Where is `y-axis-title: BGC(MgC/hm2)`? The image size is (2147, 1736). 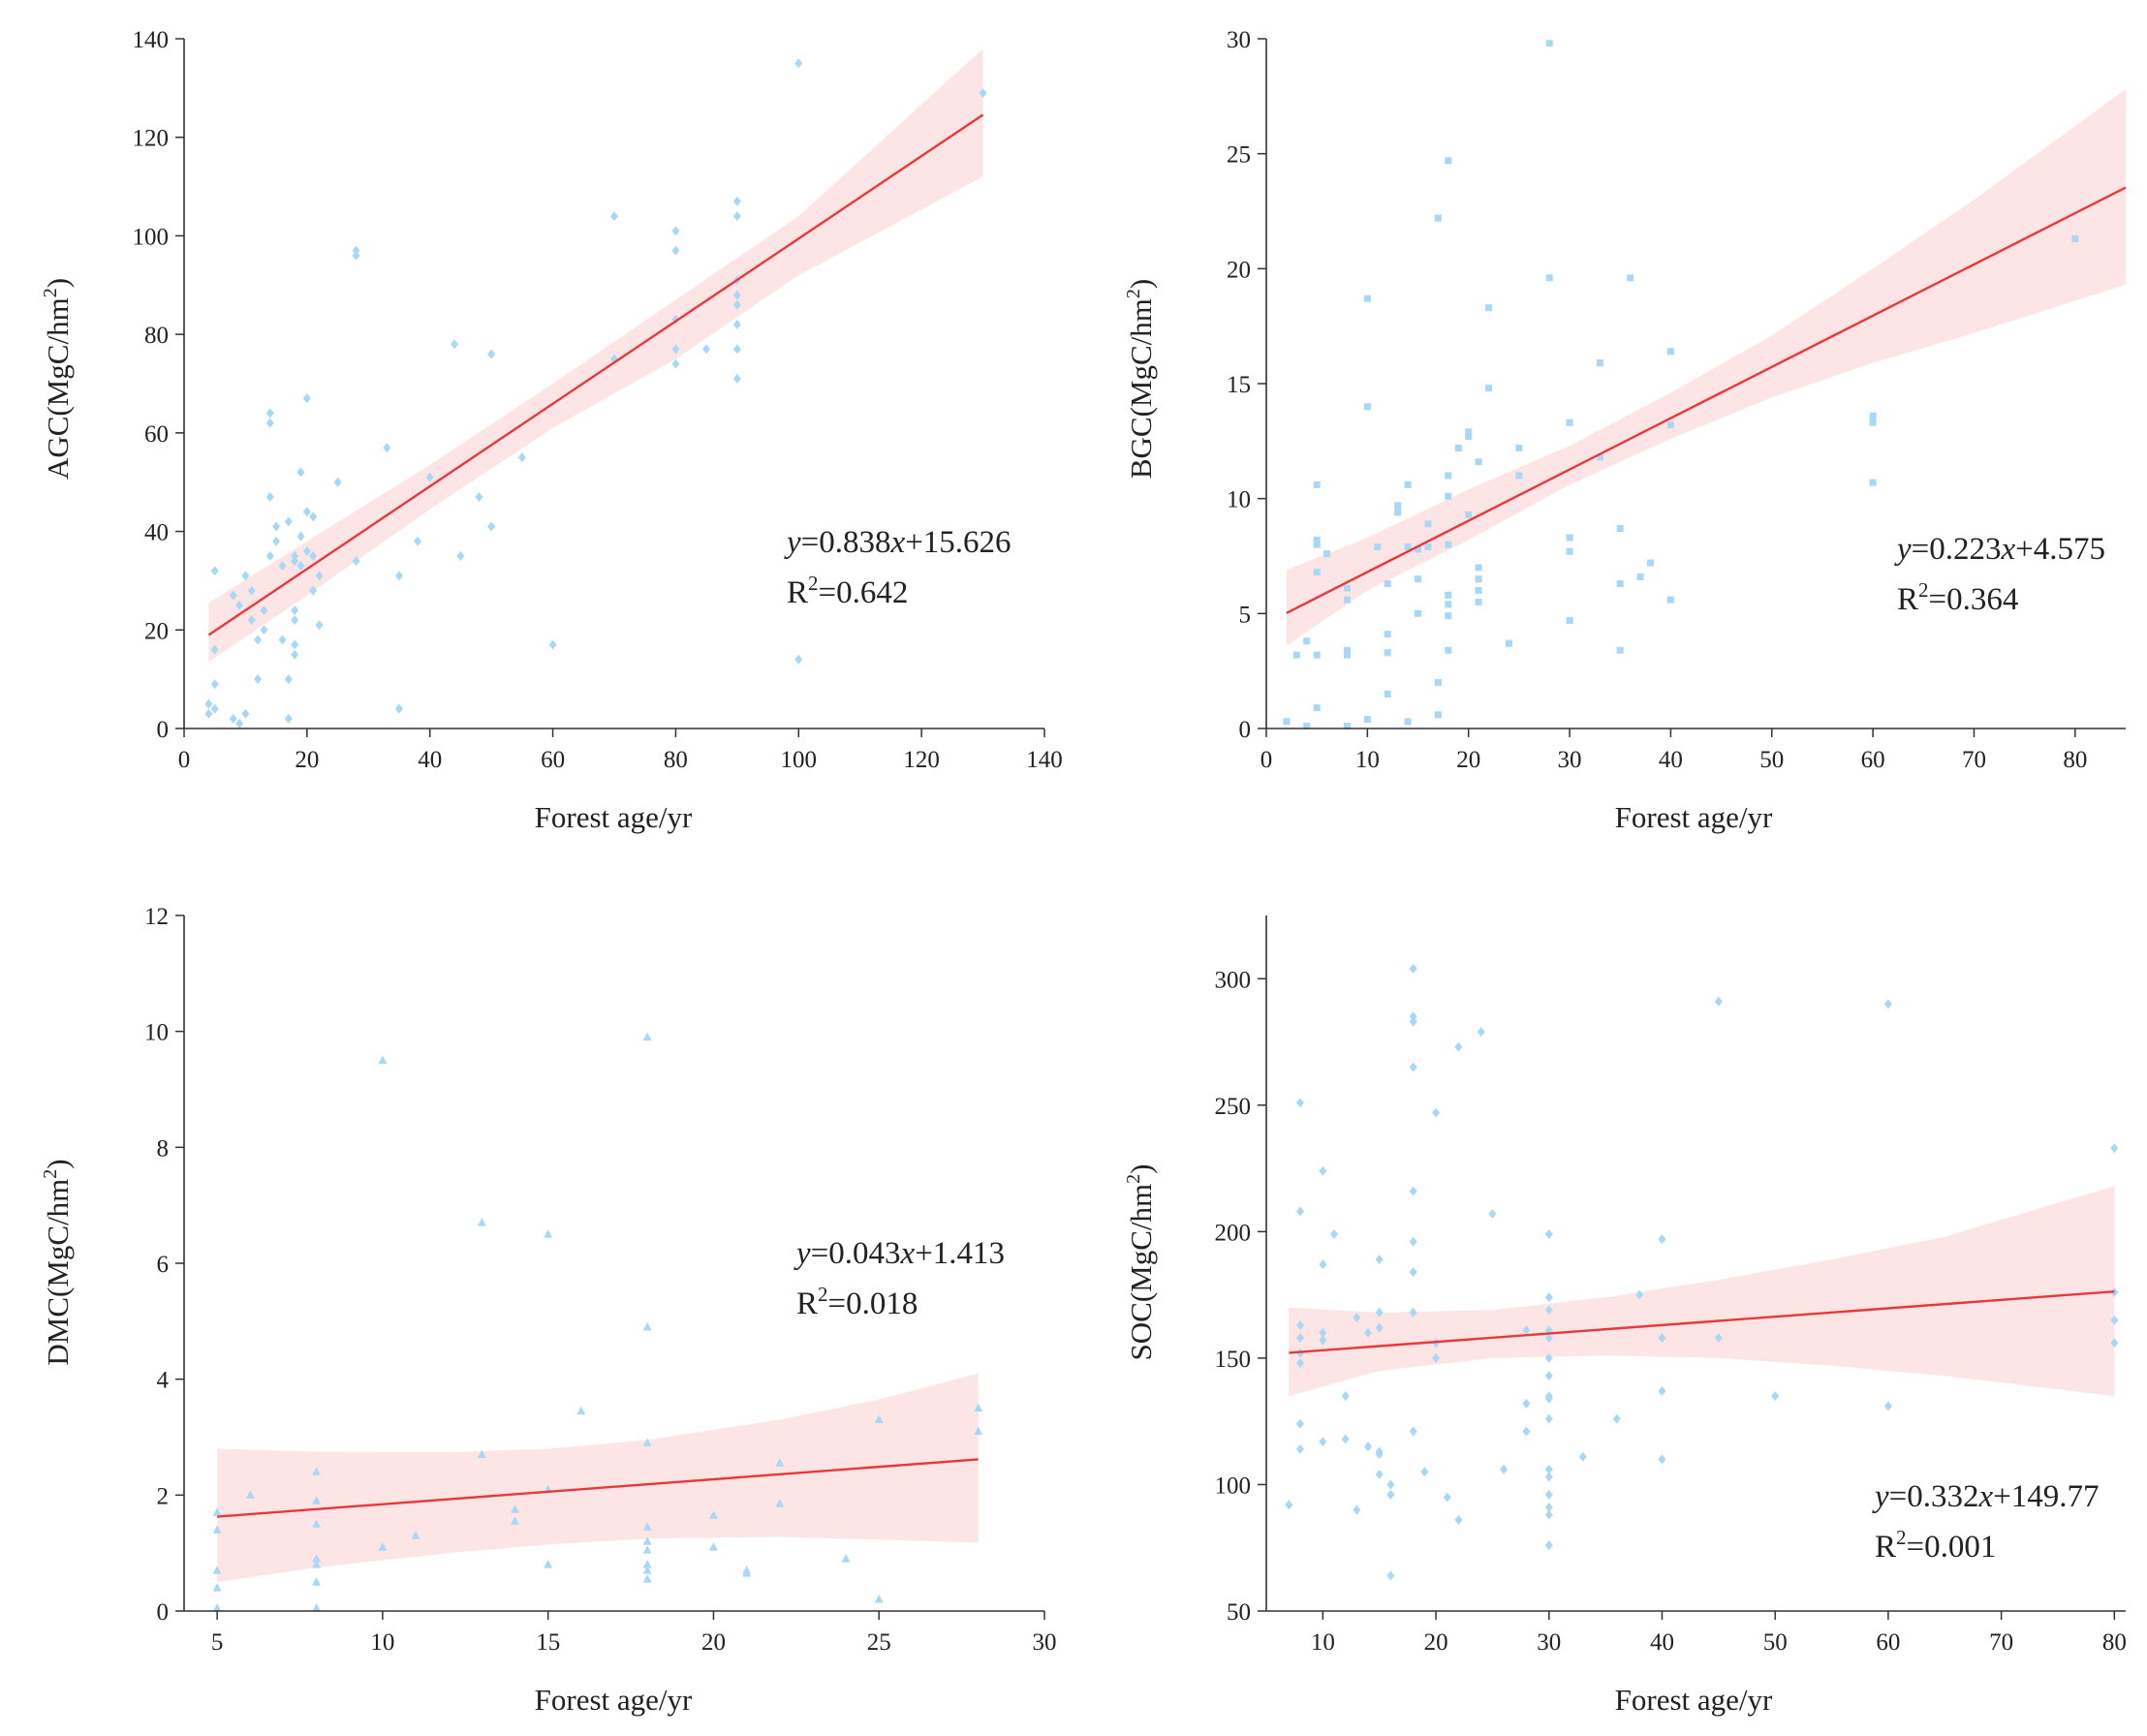
y-axis-title: BGC(MgC/hm2) is located at coordinates (1140, 379).